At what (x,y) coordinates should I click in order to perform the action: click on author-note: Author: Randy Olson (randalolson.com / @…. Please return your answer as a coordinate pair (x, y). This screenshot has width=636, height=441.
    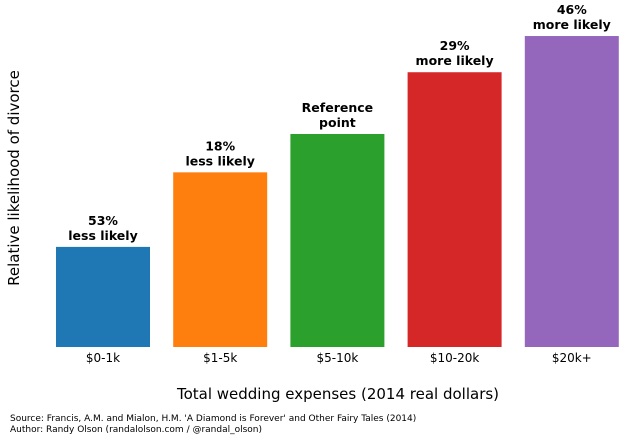
    Looking at the image, I should click on (136, 430).